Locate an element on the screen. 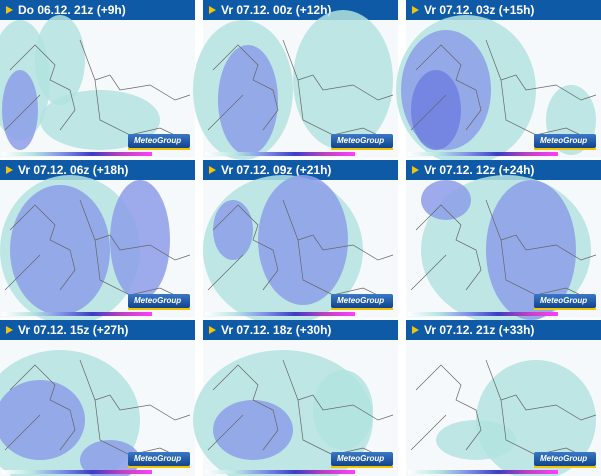 The height and width of the screenshot is (476, 601). panel-title: Do 06.12. 21z (+9h) is located at coordinates (72, 10).